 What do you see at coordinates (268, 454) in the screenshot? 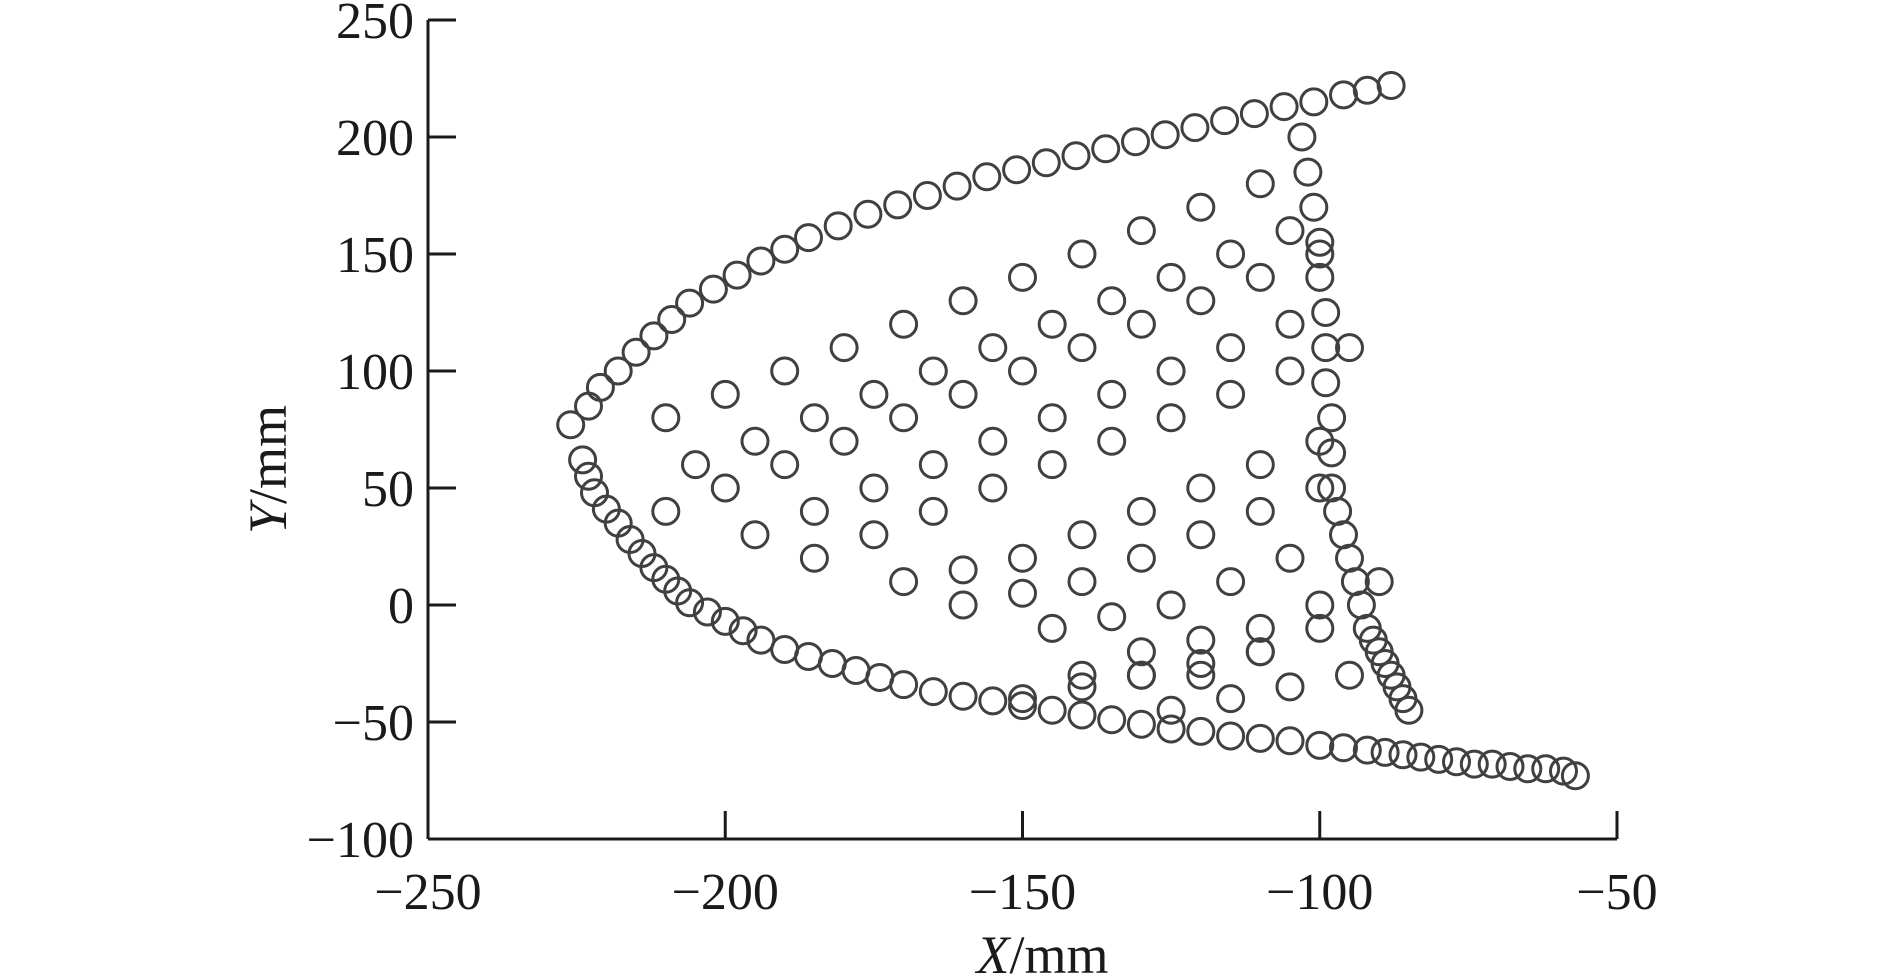
I see `y-axis-unit: /mm` at bounding box center [268, 454].